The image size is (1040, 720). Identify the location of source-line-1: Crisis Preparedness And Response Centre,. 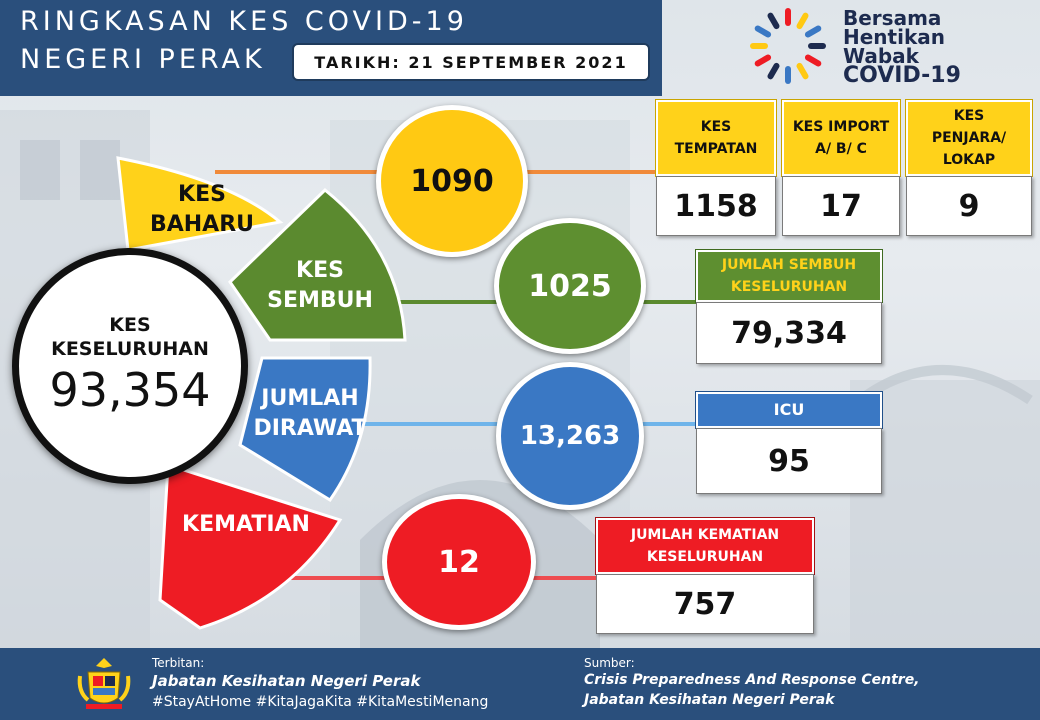
(752, 680).